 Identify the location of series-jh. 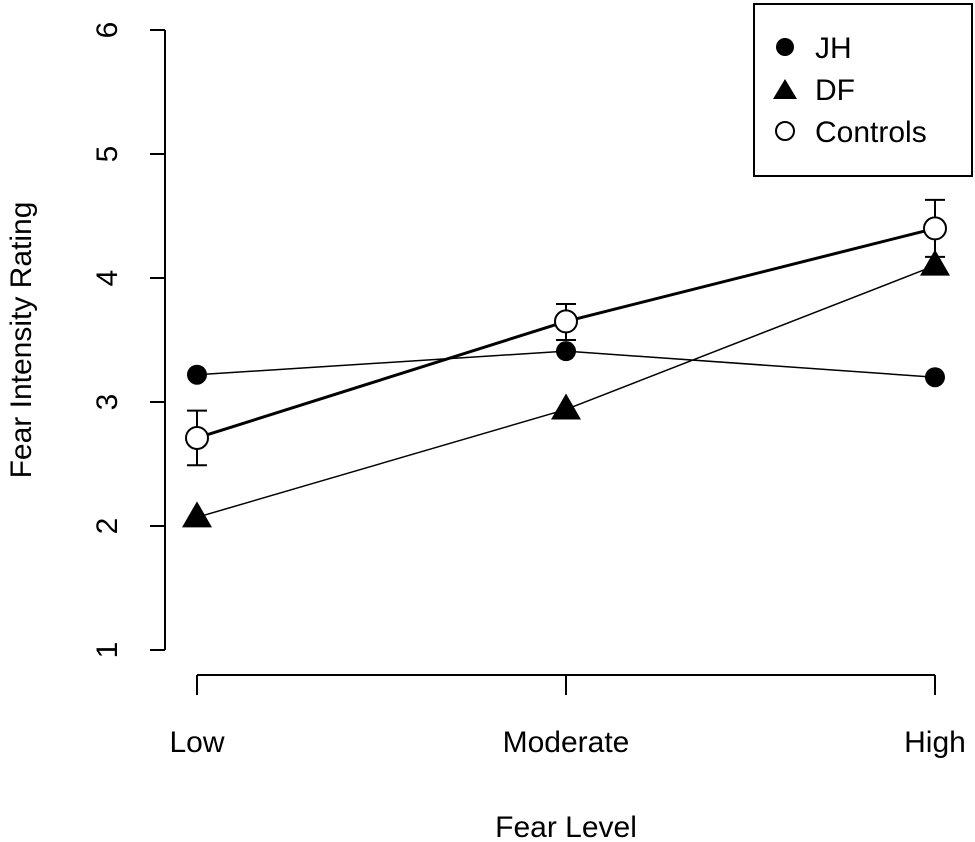
(566, 364).